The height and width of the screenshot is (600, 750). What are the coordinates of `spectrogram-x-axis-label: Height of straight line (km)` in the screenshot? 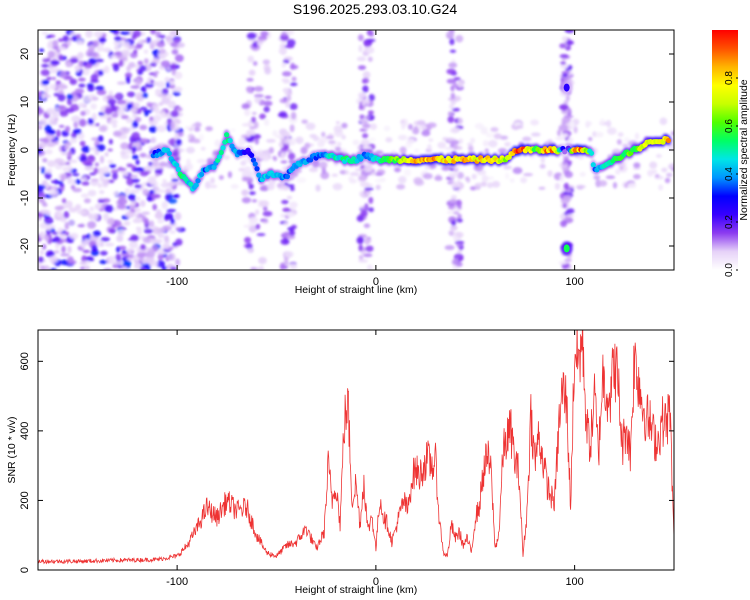 It's located at (356, 290).